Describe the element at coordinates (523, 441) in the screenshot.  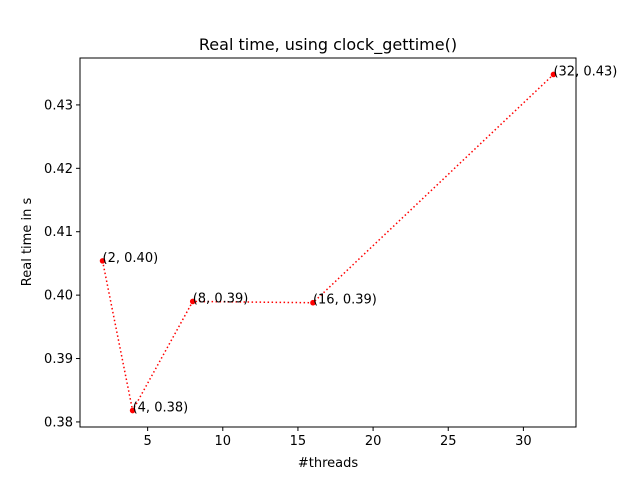
I see `x-tick-label: 30` at that location.